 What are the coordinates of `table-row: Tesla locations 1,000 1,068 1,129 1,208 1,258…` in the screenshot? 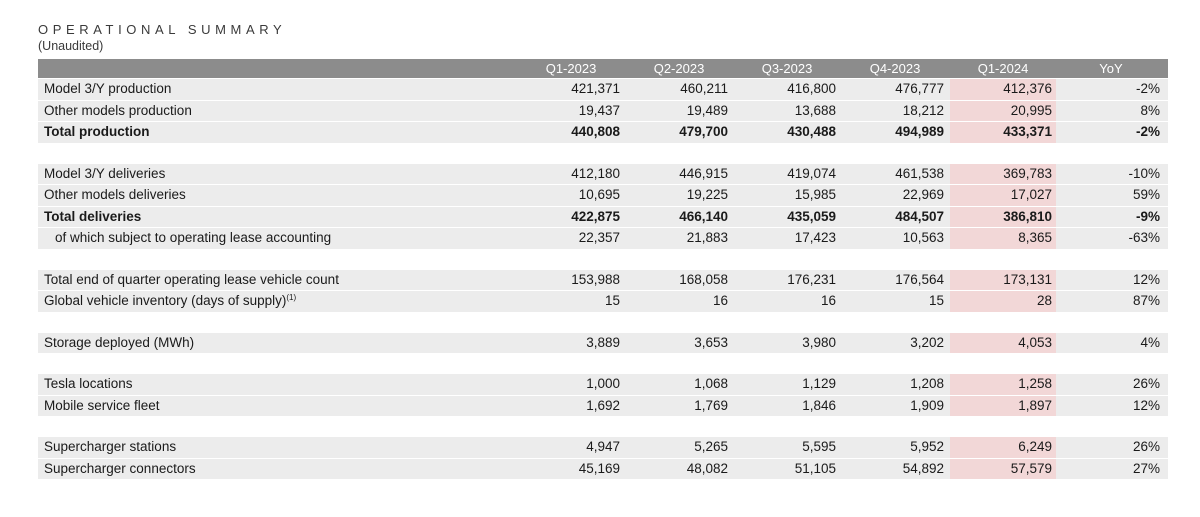 It's located at (603, 384).